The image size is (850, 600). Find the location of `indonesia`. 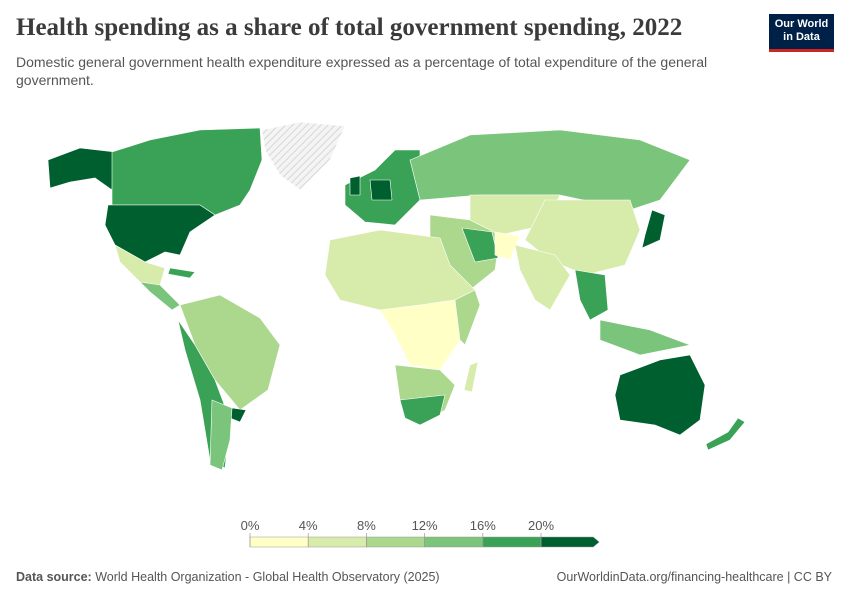

indonesia is located at coordinates (645, 337).